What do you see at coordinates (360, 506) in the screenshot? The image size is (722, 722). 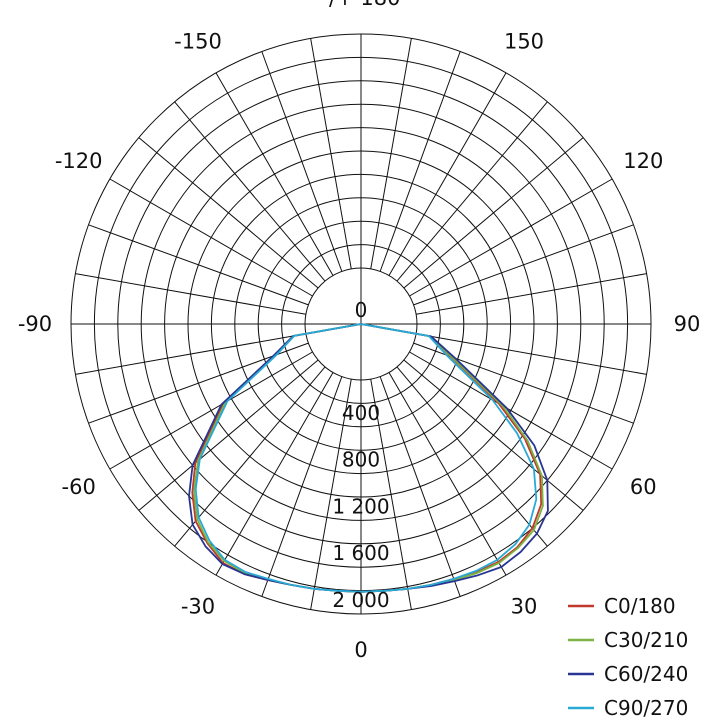 I see `radial-tick-label: 1 200` at bounding box center [360, 506].